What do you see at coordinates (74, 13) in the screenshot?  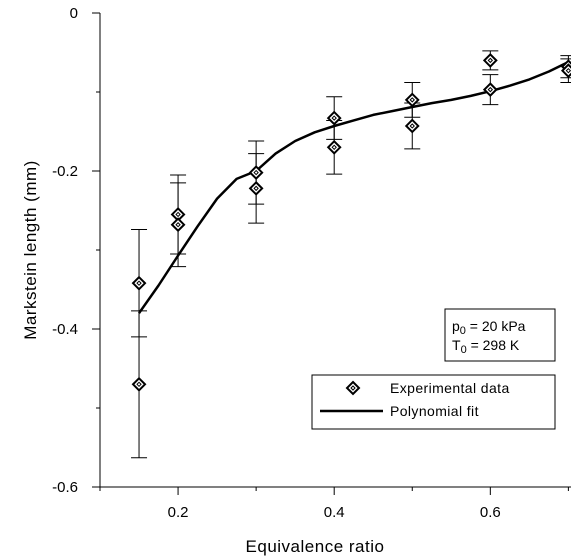 I see `y-tick-label: 0` at bounding box center [74, 13].